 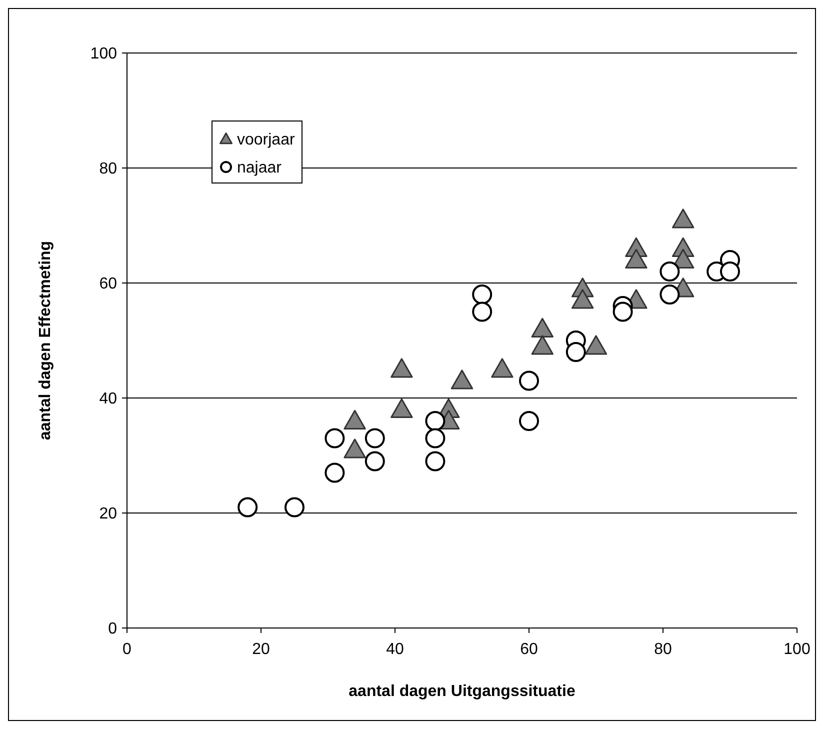 I want to click on y-tick-label: 60, so click(x=108, y=284).